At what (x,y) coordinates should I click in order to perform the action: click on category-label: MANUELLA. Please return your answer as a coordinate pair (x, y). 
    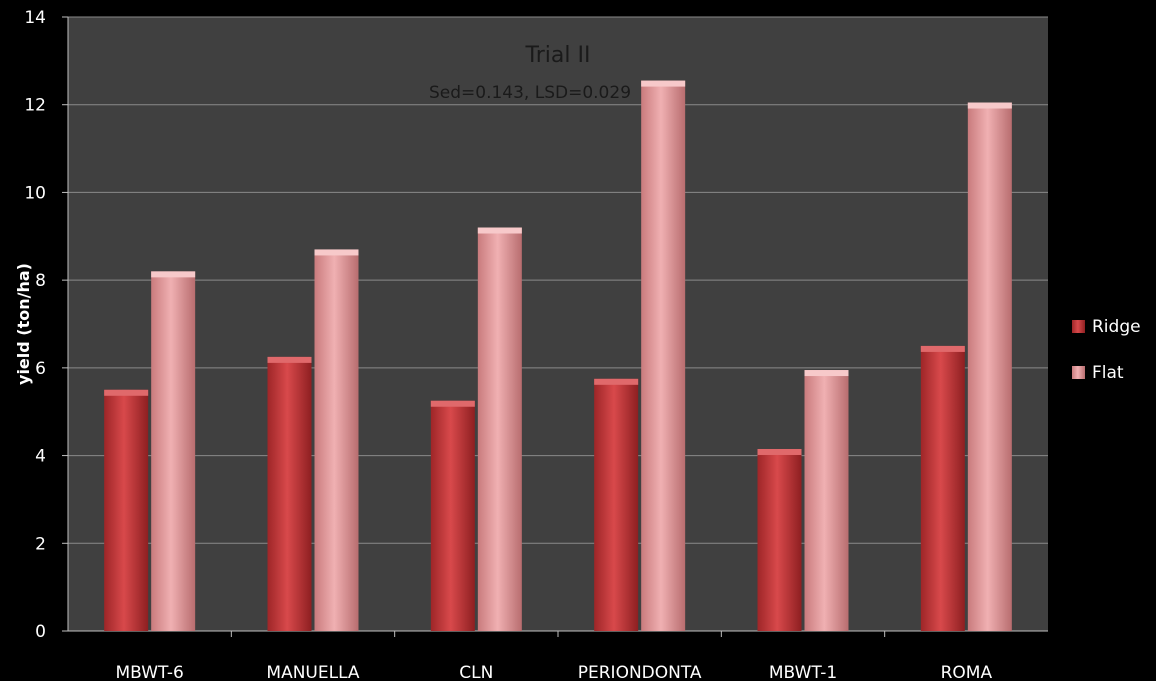
    Looking at the image, I should click on (313, 672).